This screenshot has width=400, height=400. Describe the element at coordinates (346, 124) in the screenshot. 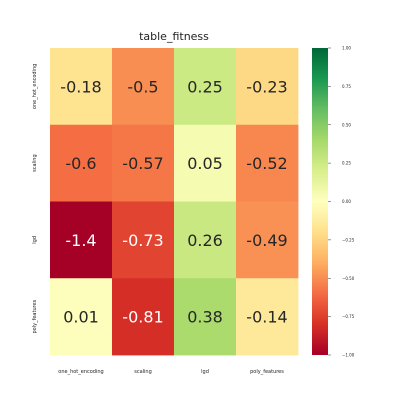

I see `colorbar-tick-label: 0.50` at that location.